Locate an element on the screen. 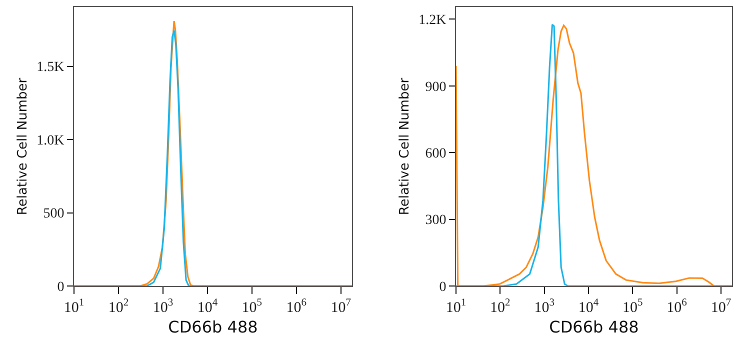  y-tick-label: 1.2K is located at coordinates (432, 20).